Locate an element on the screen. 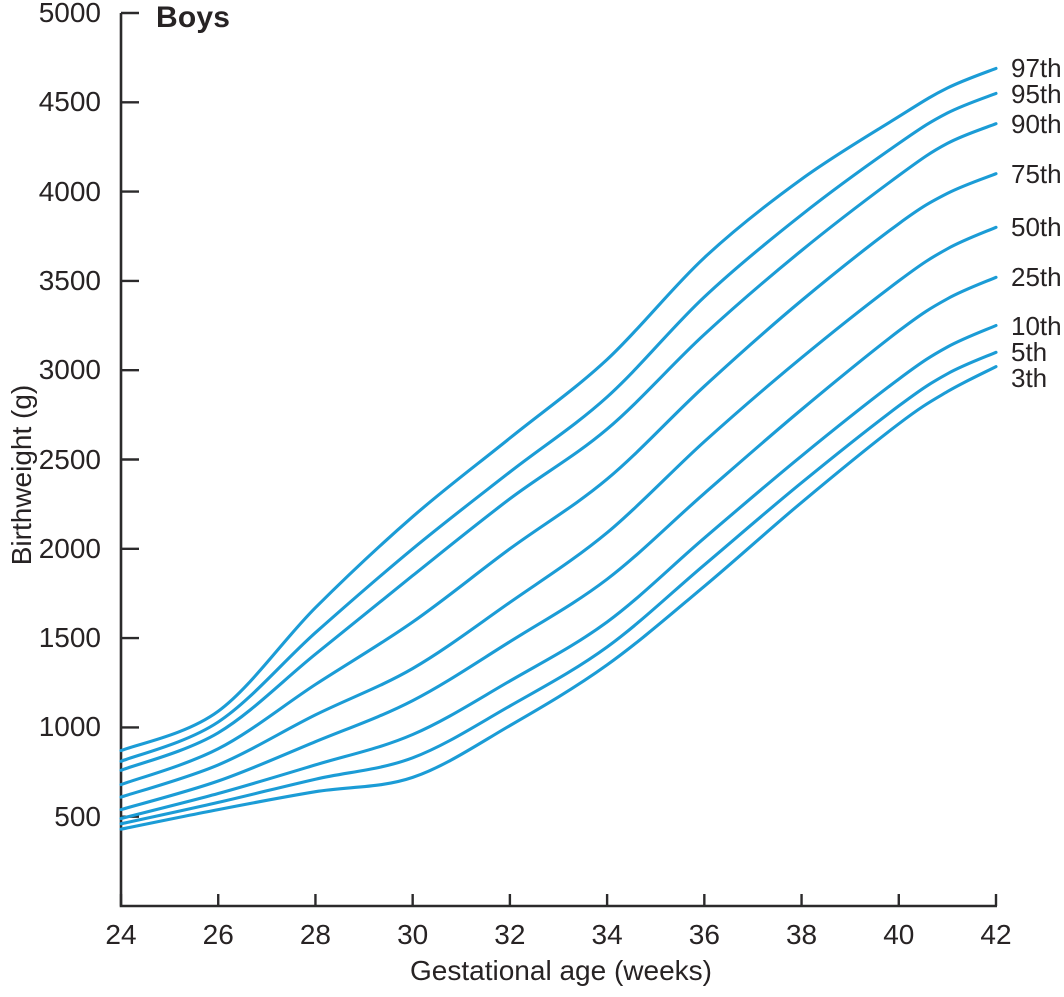 This screenshot has height=997, width=1064. y-tick-label: 1500 is located at coordinates (69, 638).